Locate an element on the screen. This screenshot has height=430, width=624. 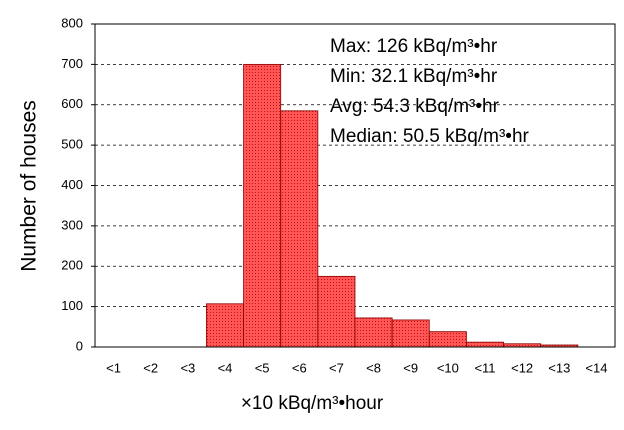
x-tick-label: <7 is located at coordinates (336, 367).